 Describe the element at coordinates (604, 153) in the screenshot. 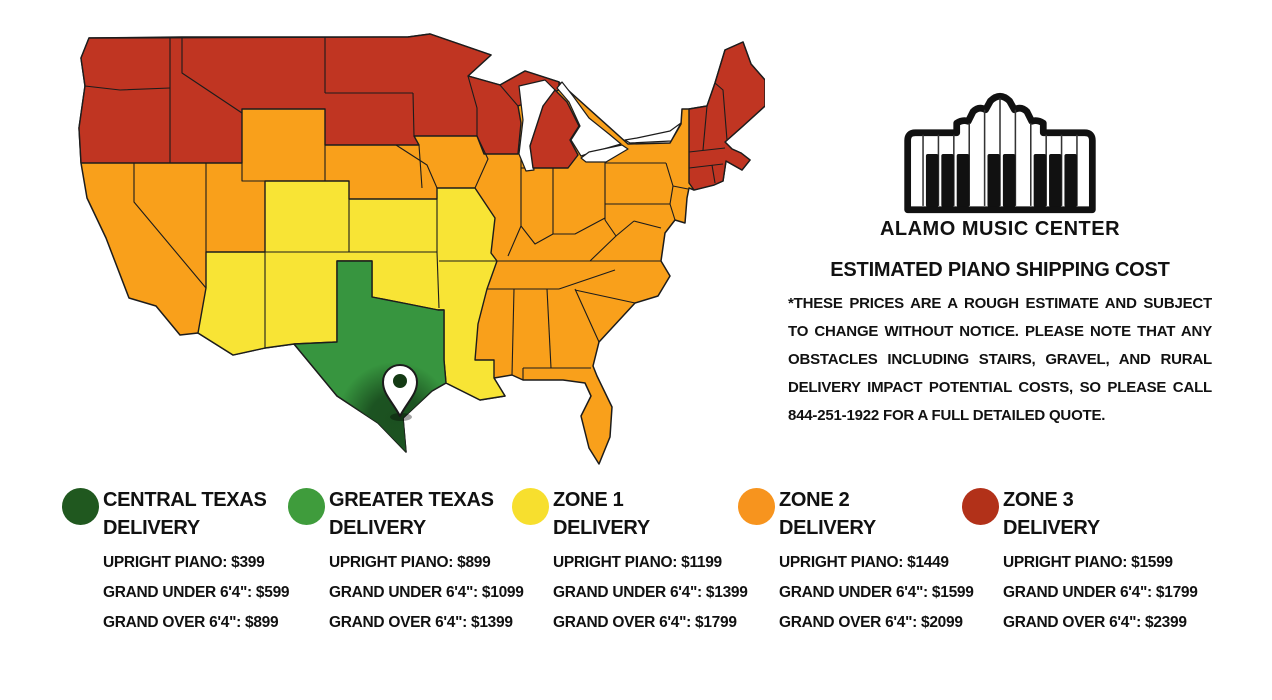

I see `lake-erie` at that location.